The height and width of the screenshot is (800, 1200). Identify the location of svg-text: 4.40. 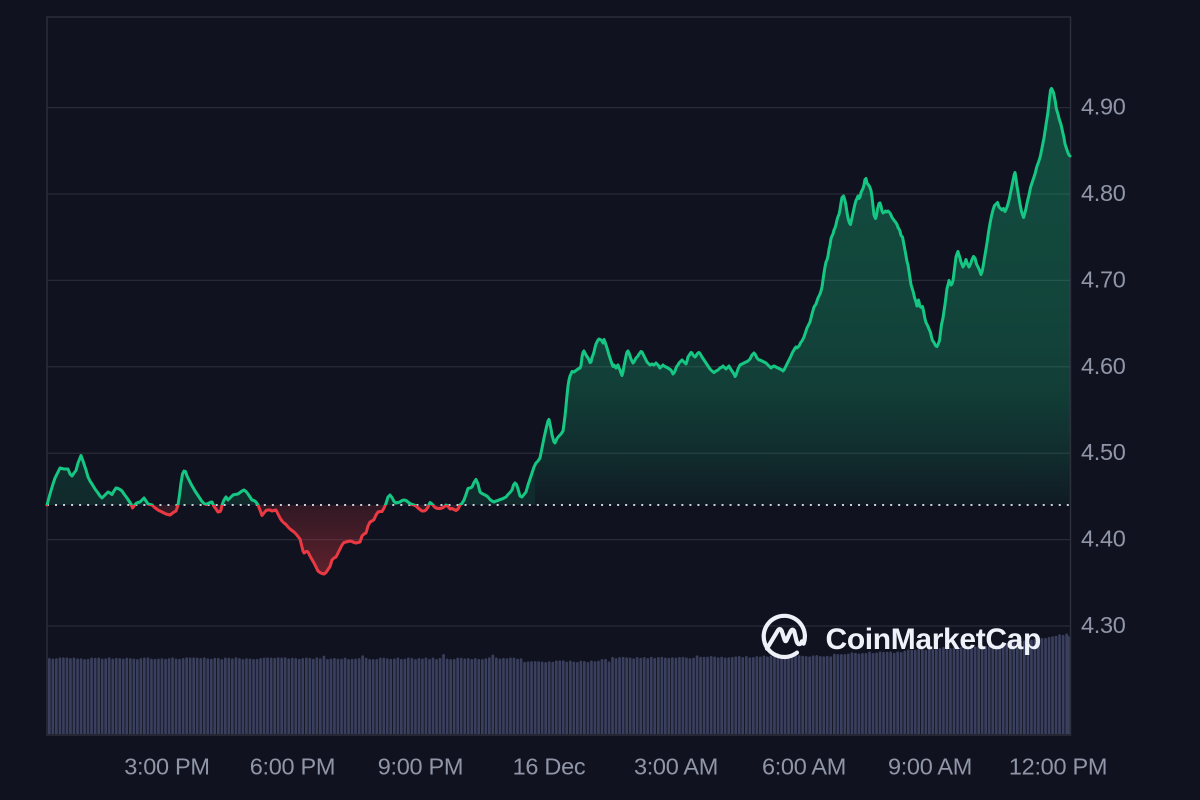
(1103, 539).